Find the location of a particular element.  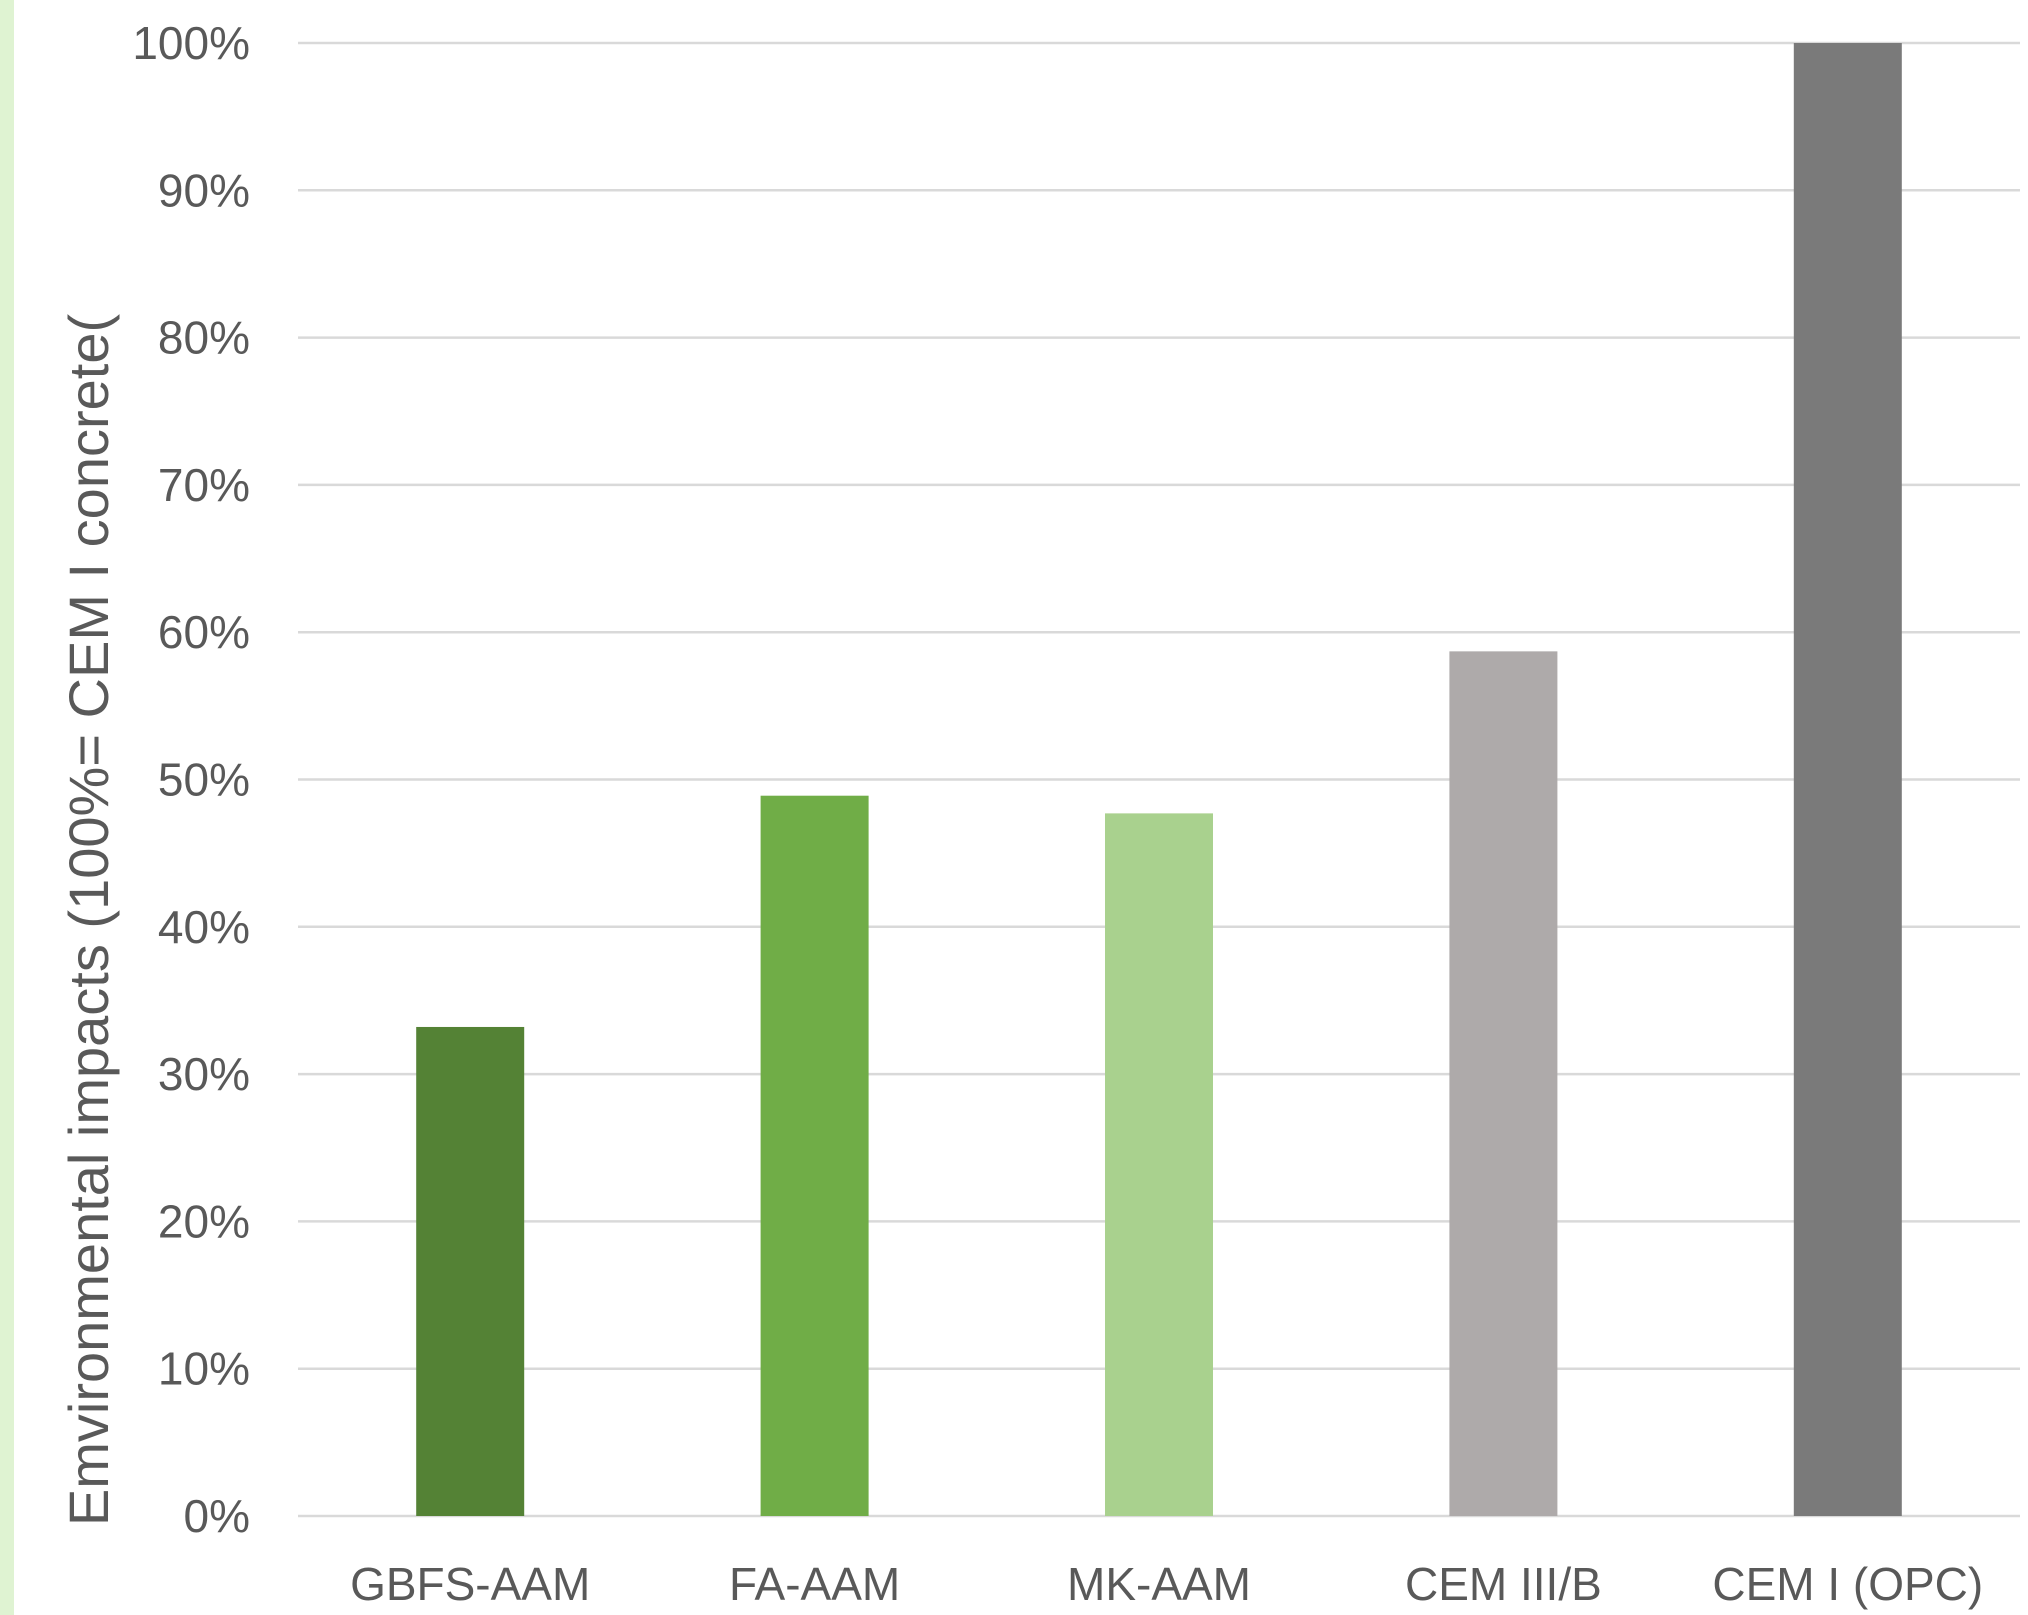

x-tick-label: MK-AAM is located at coordinates (1159, 1584).